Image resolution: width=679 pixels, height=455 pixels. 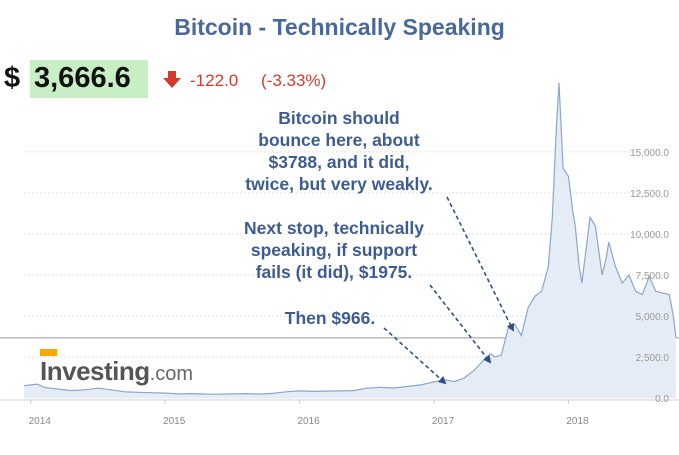 What do you see at coordinates (649, 153) in the screenshot?
I see `y-tick-label: 15,000.0` at bounding box center [649, 153].